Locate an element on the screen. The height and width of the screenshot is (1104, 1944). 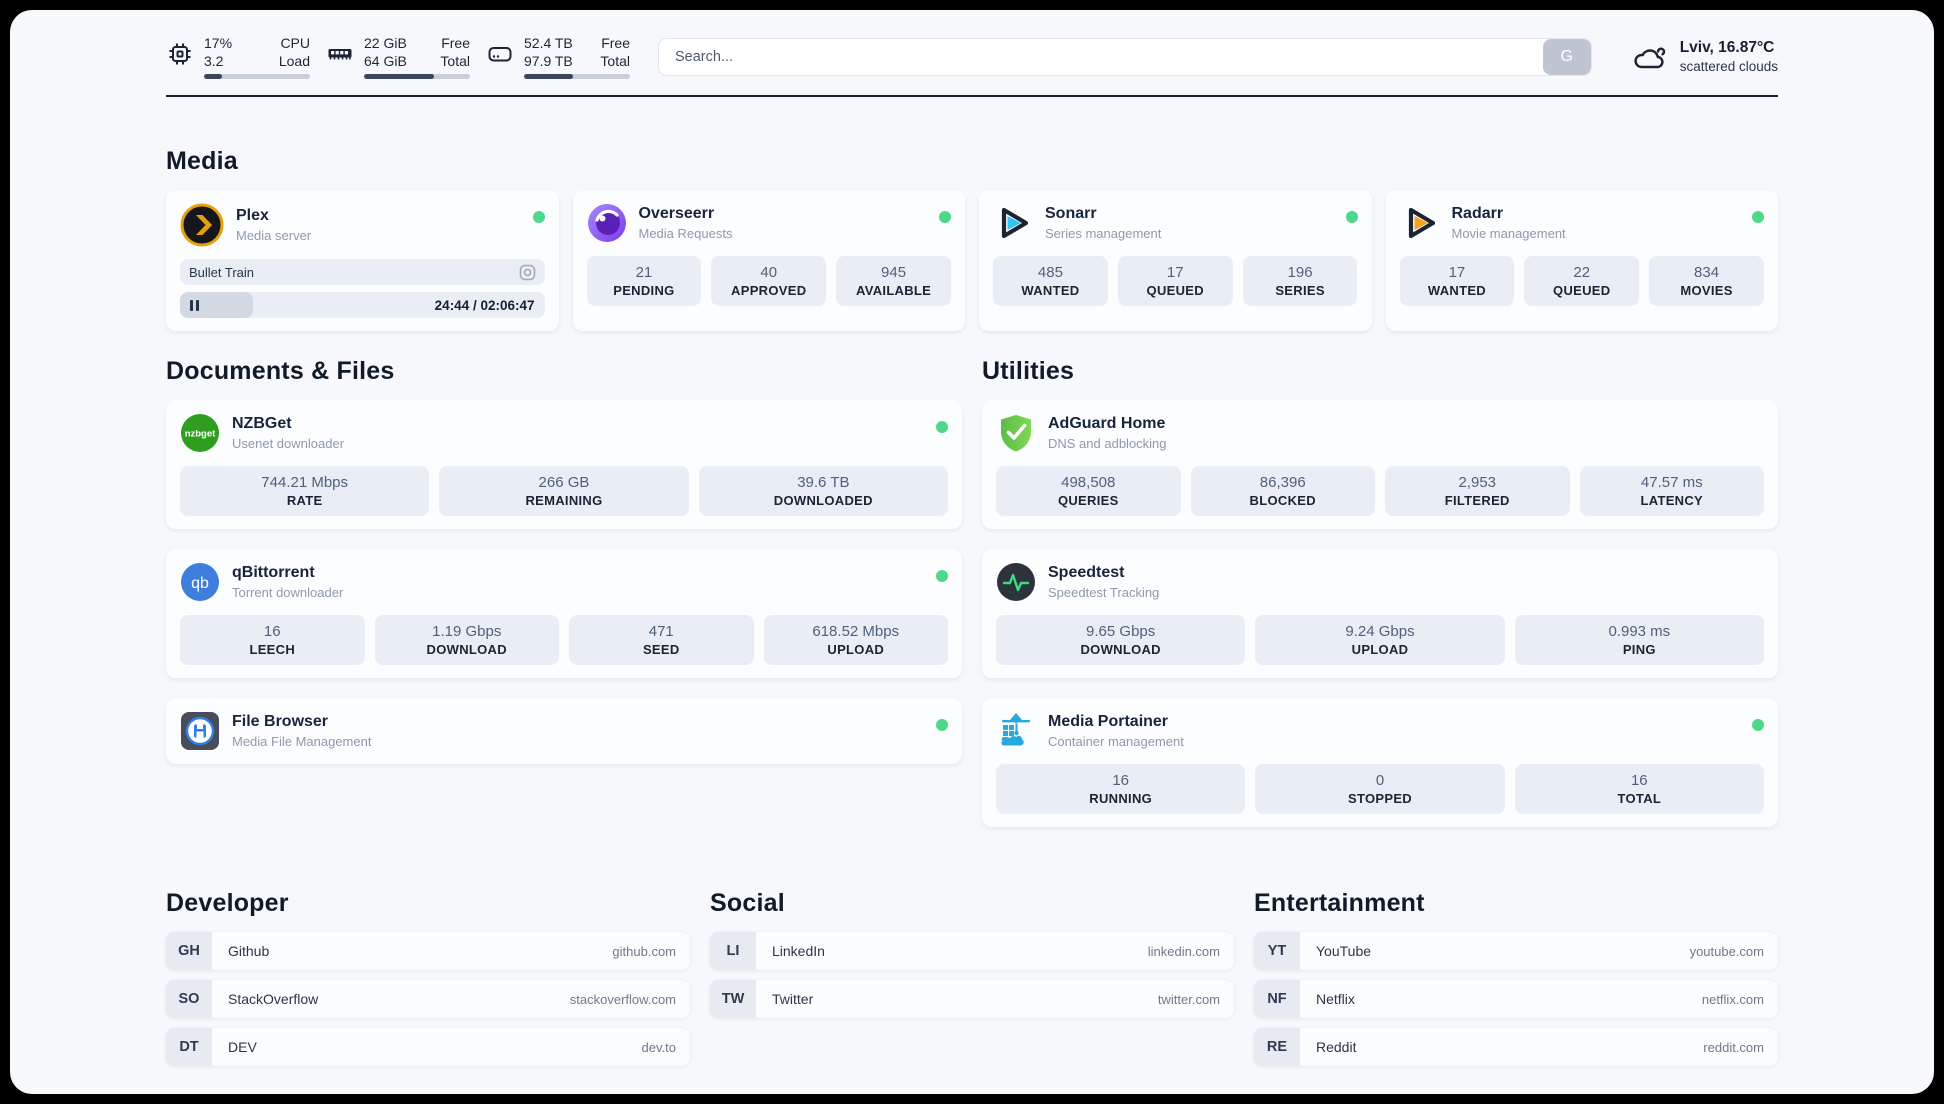
link-name: DEV is located at coordinates (242, 1047).